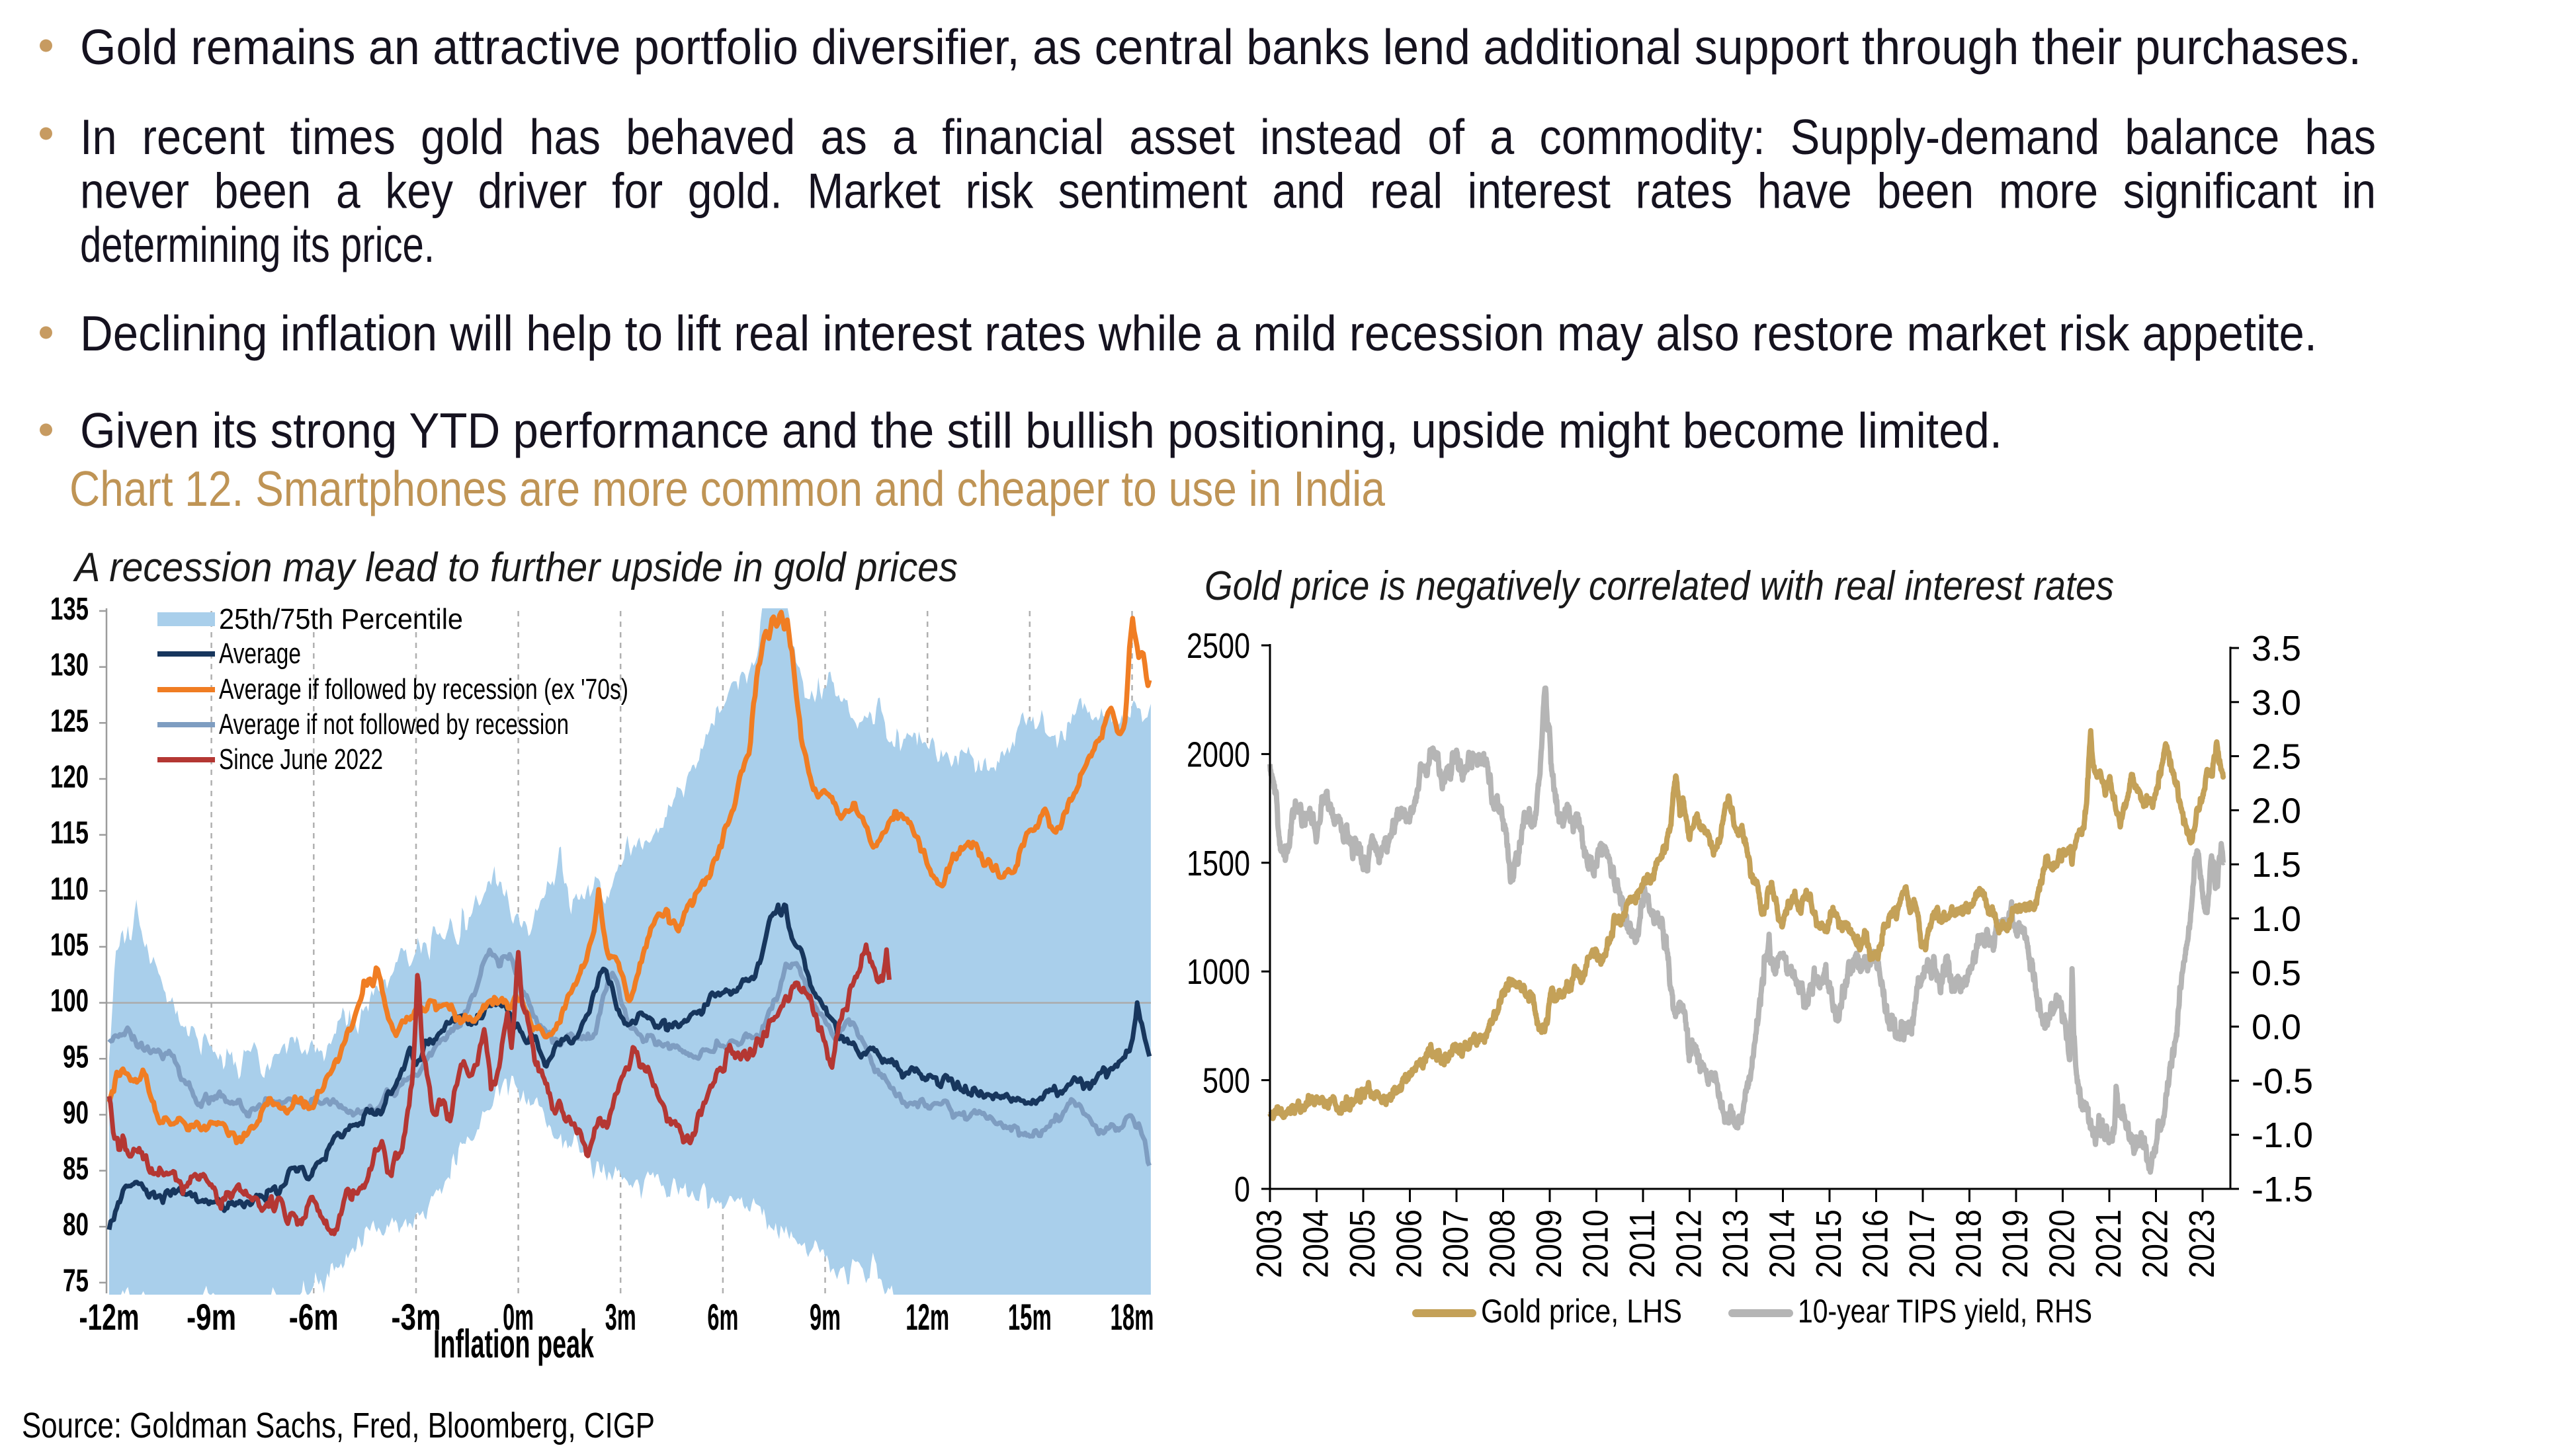 Image resolution: width=2573 pixels, height=1456 pixels. I want to click on svg-text: 100, so click(69, 1001).